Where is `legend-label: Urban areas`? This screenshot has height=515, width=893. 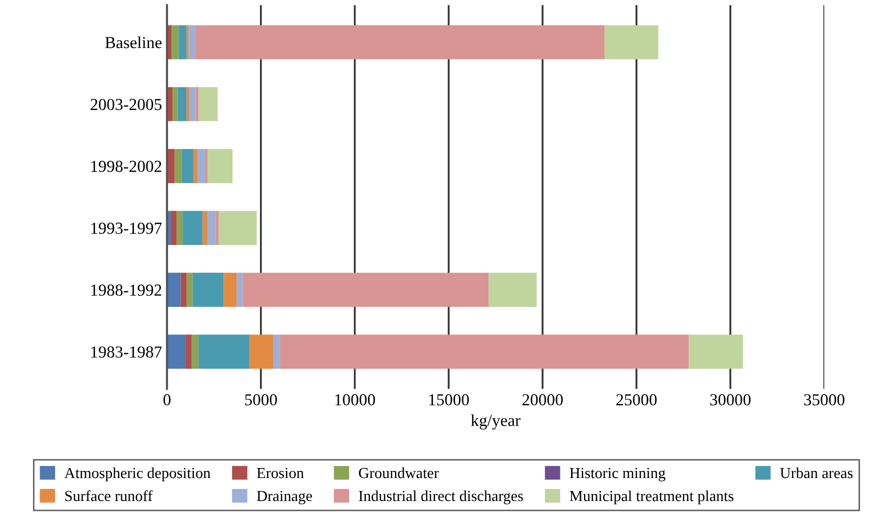
legend-label: Urban areas is located at coordinates (816, 472).